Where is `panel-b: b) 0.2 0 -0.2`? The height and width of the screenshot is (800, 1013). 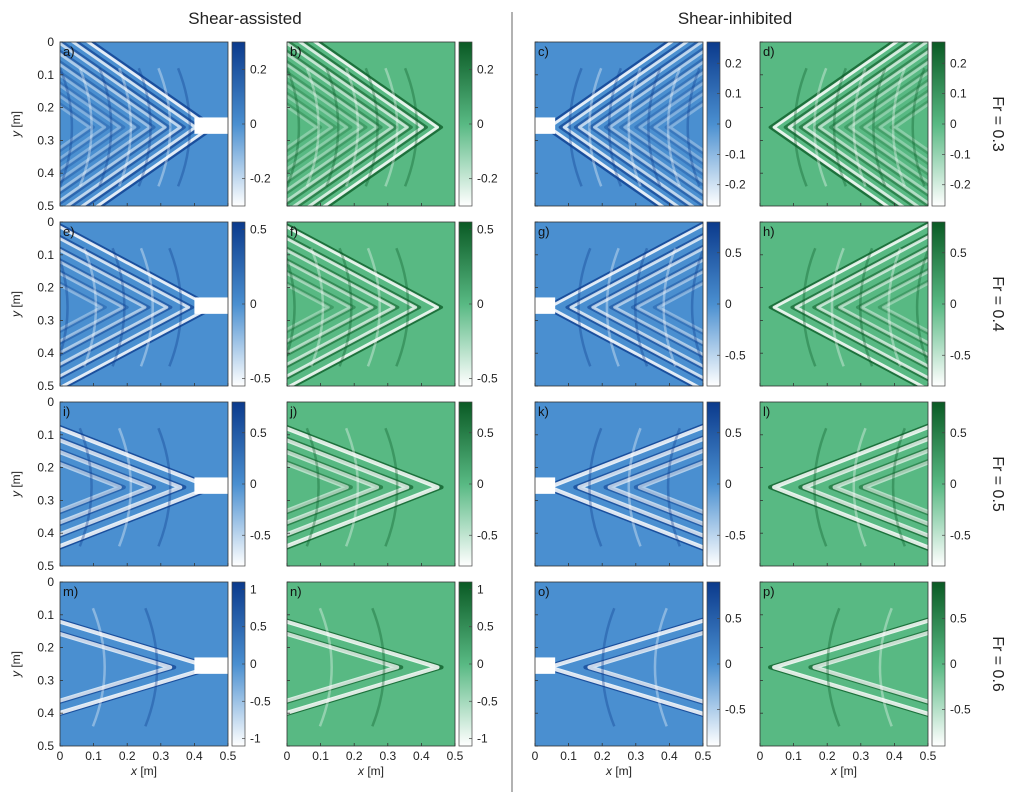 panel-b: b) 0.2 0 -0.2 is located at coordinates (392, 124).